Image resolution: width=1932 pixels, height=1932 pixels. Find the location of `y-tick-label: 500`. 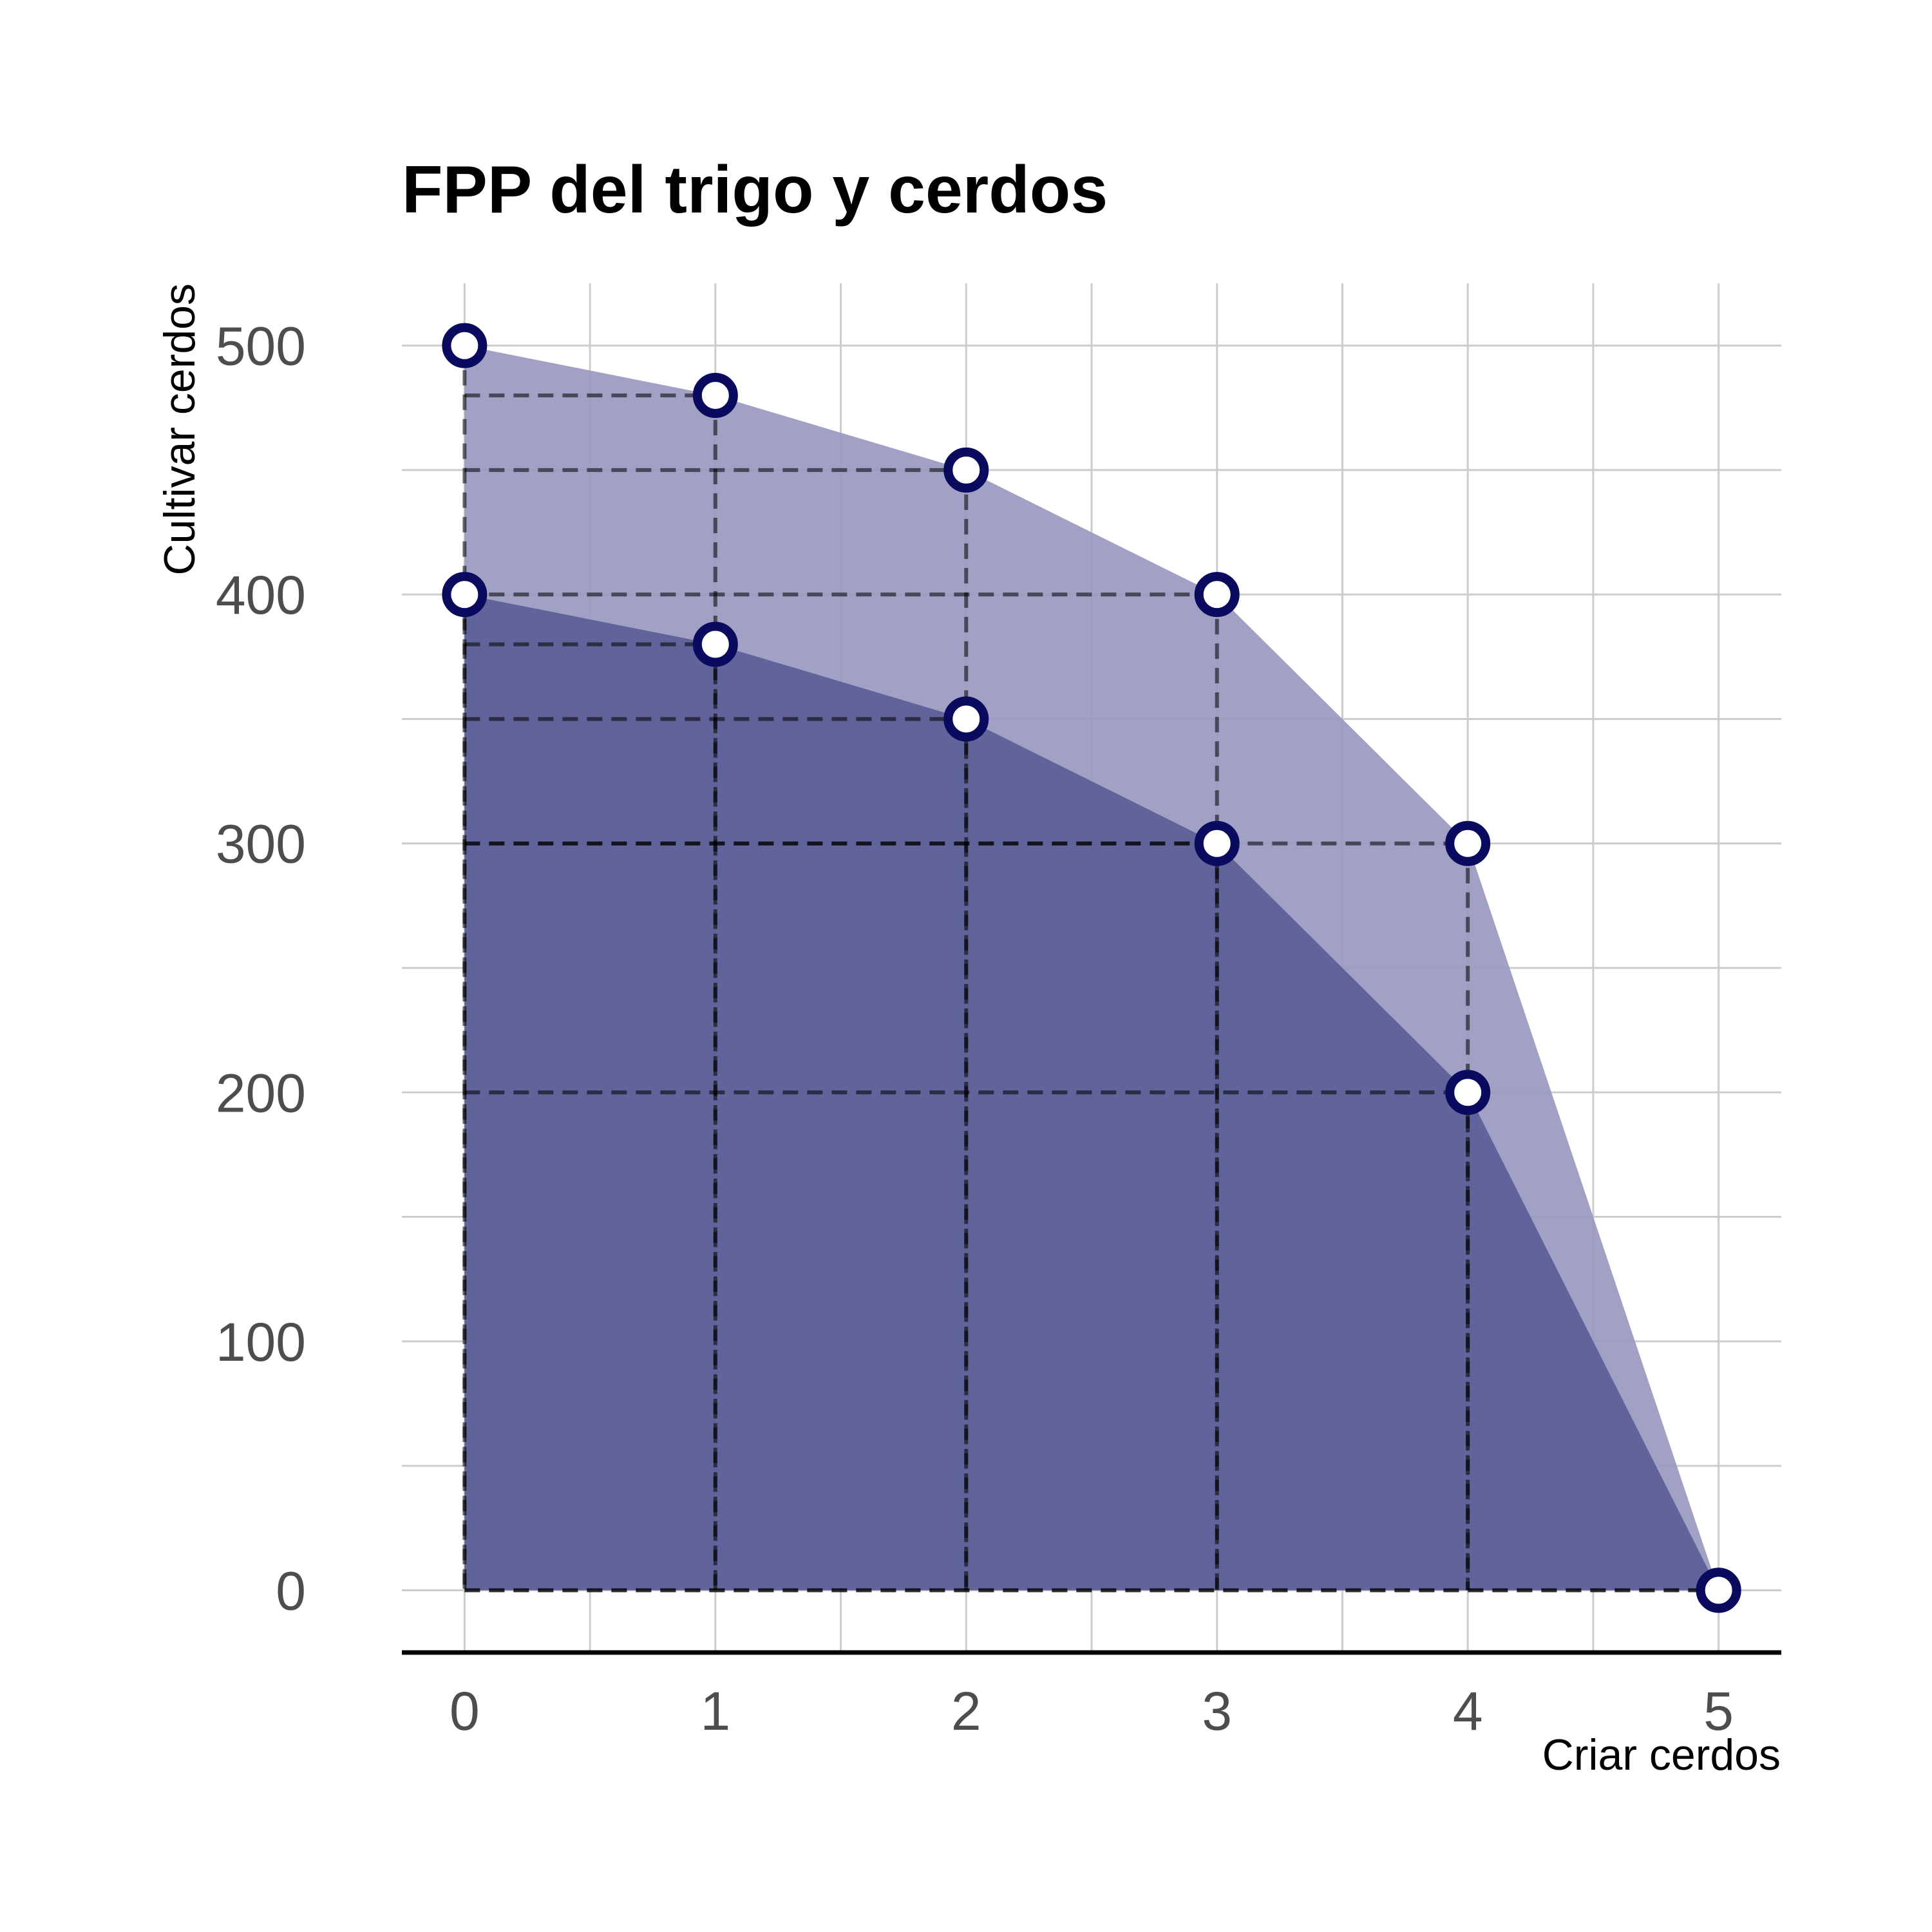

y-tick-label: 500 is located at coordinates (261, 347).